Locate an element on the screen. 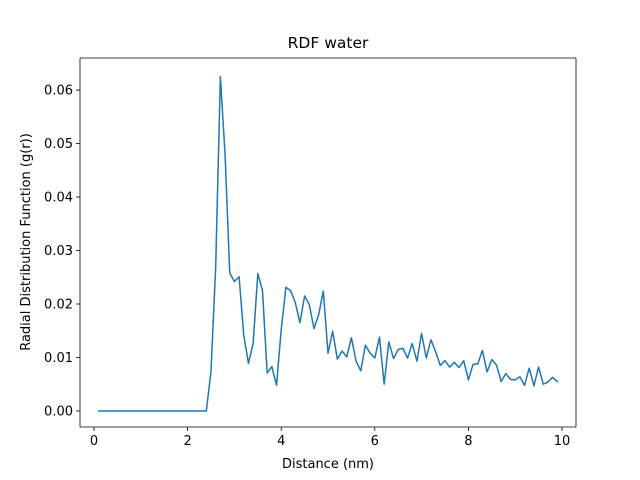  y-tick-label: 0.03 is located at coordinates (58, 251).